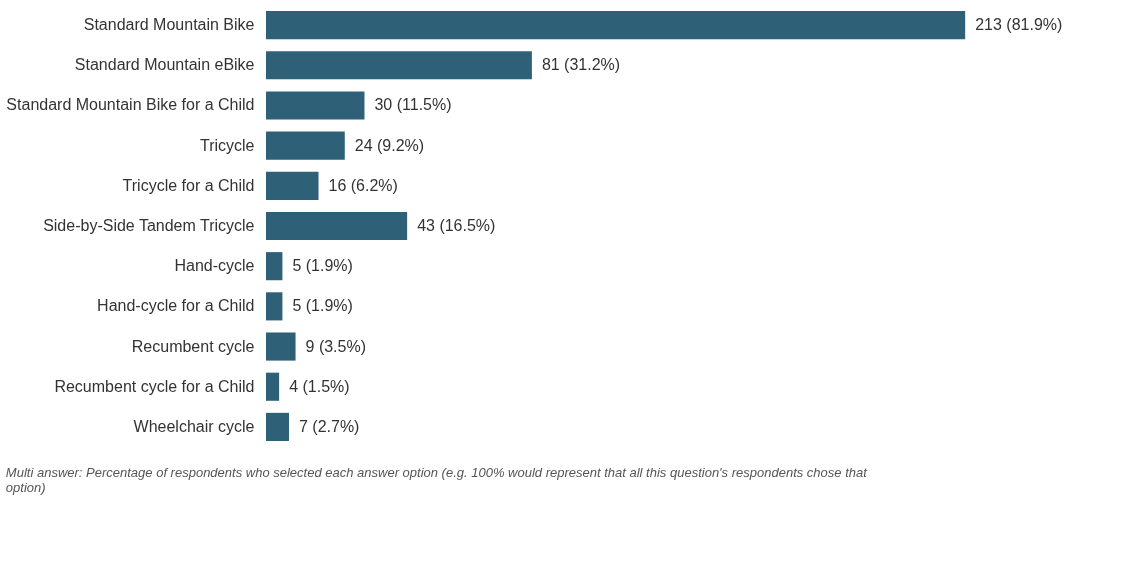 Image resolution: width=1131 pixels, height=582 pixels. I want to click on y-tick-label: Standard Mountain eBike, so click(164, 65).